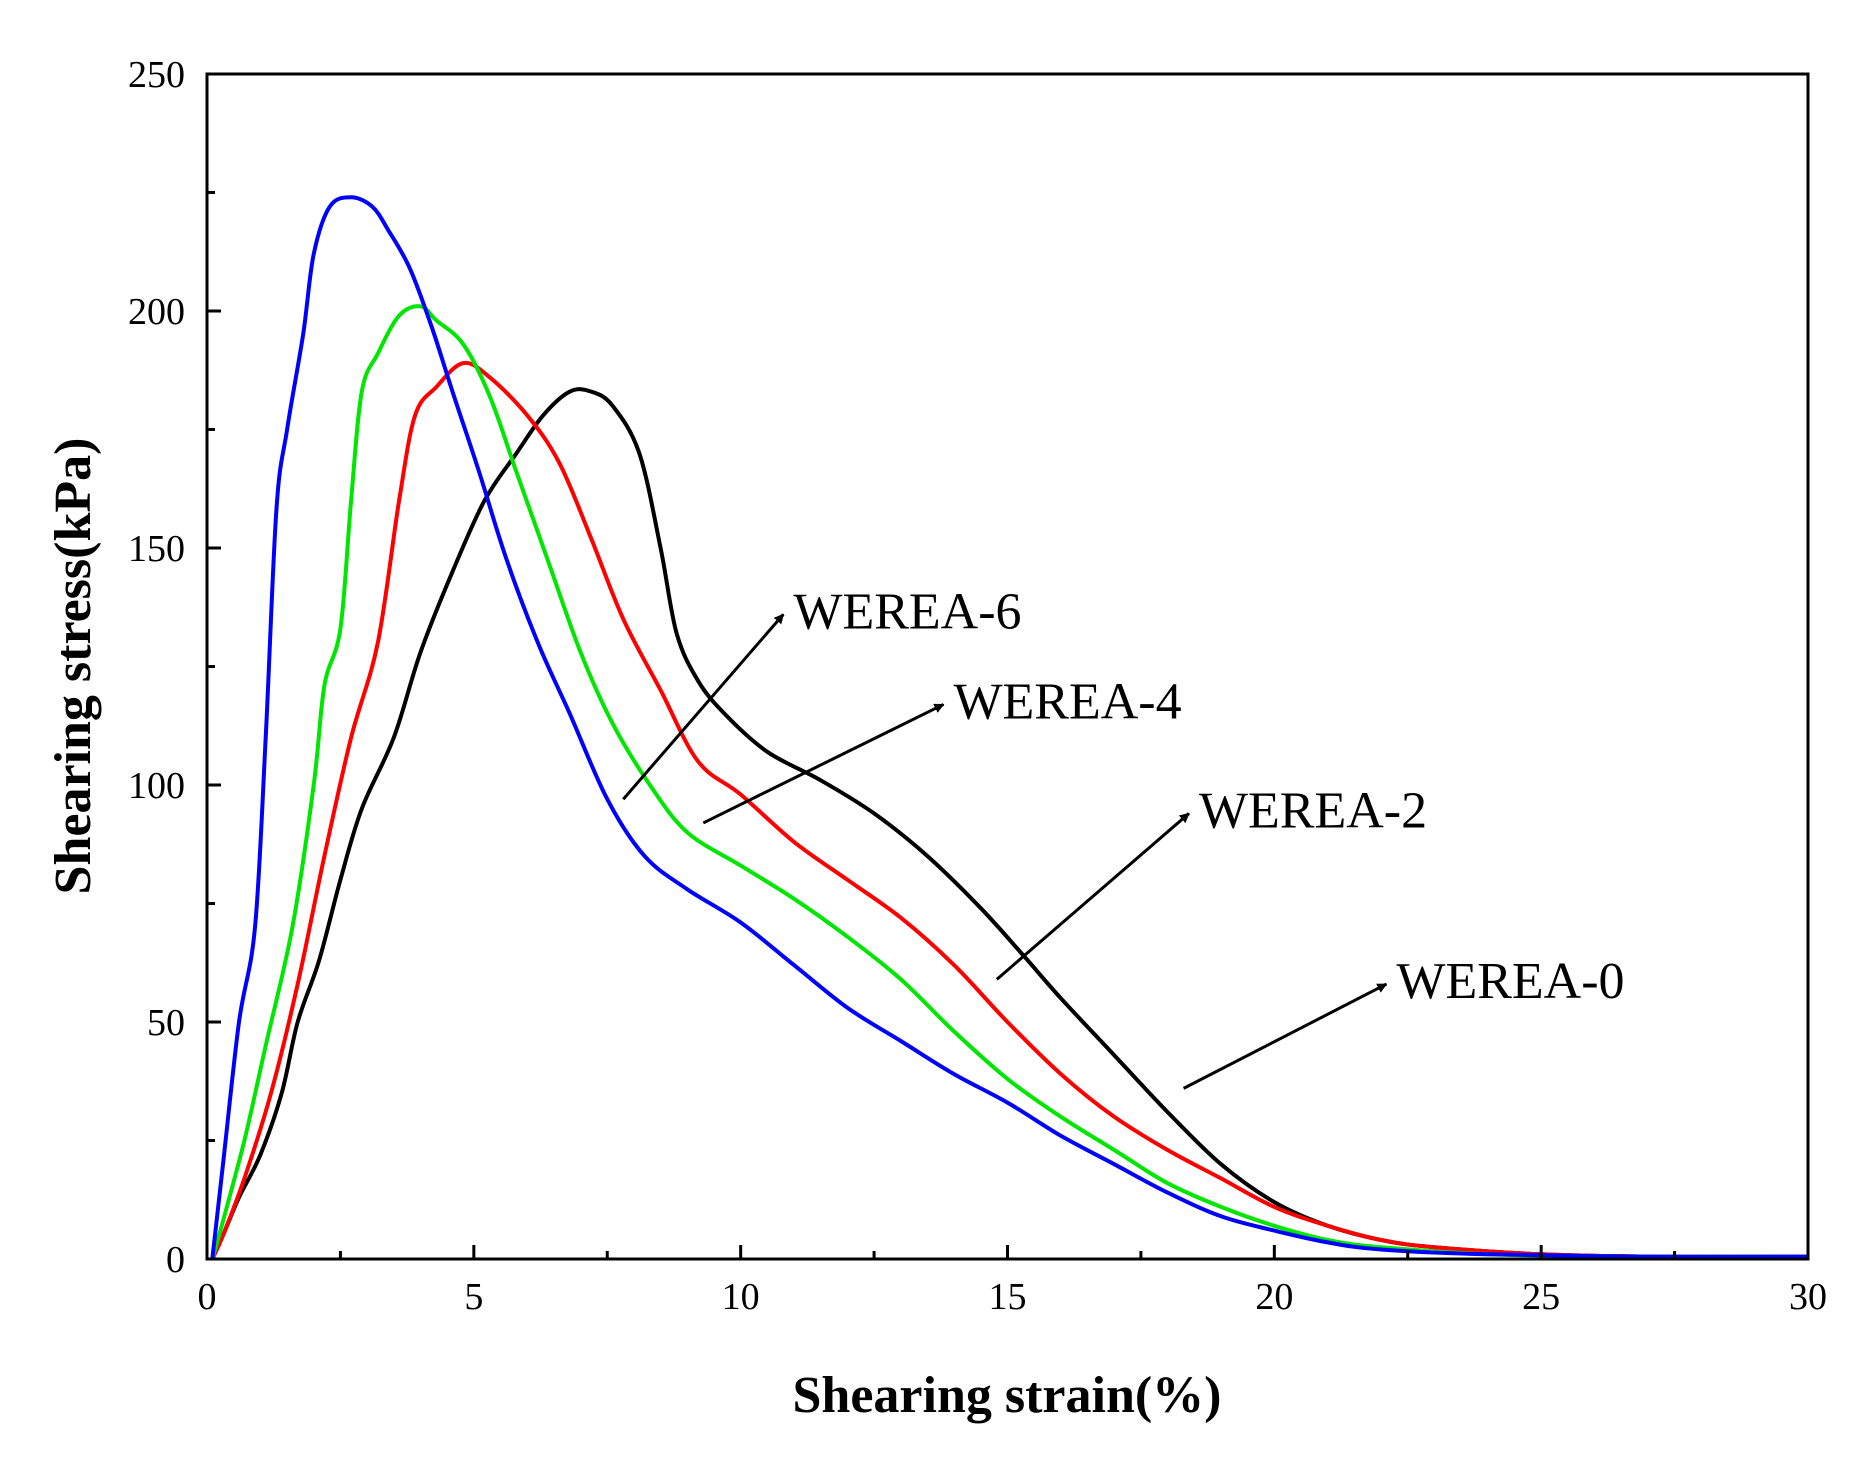 The width and height of the screenshot is (1857, 1460). What do you see at coordinates (156, 312) in the screenshot?
I see `y-tick-label: 200` at bounding box center [156, 312].